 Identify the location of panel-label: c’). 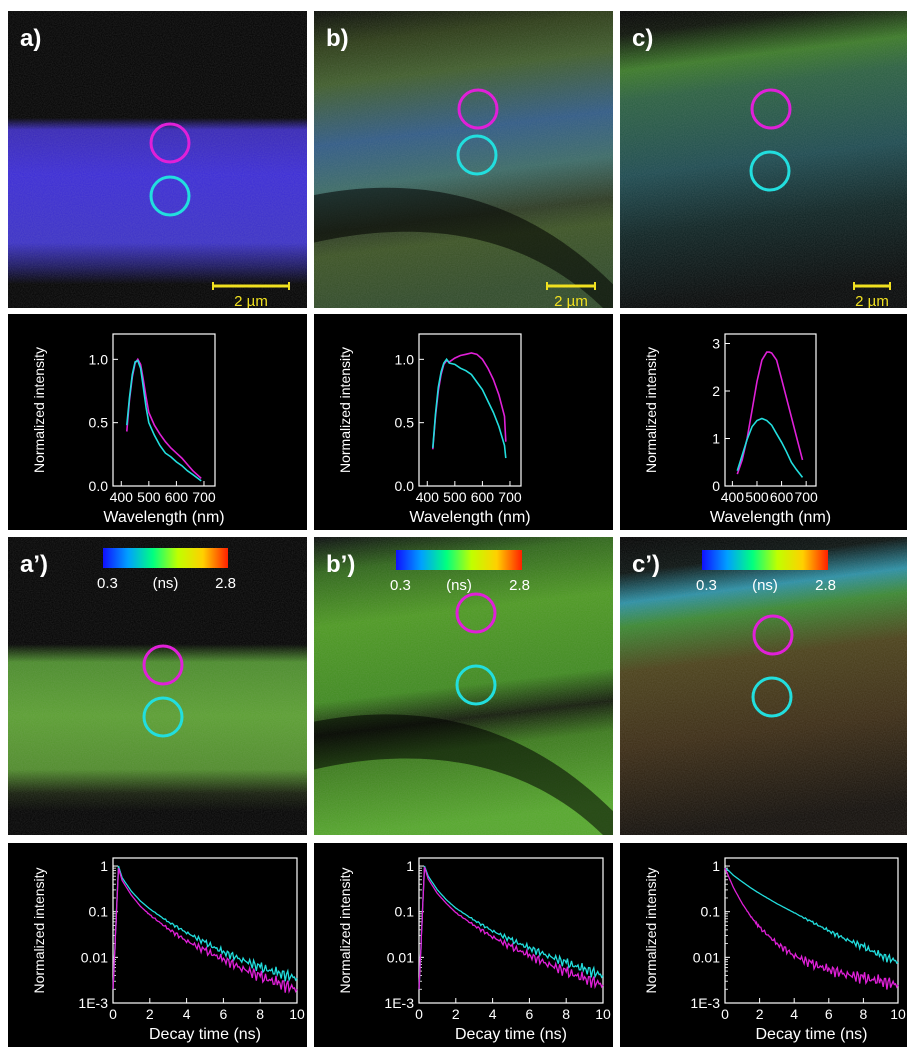
(646, 564).